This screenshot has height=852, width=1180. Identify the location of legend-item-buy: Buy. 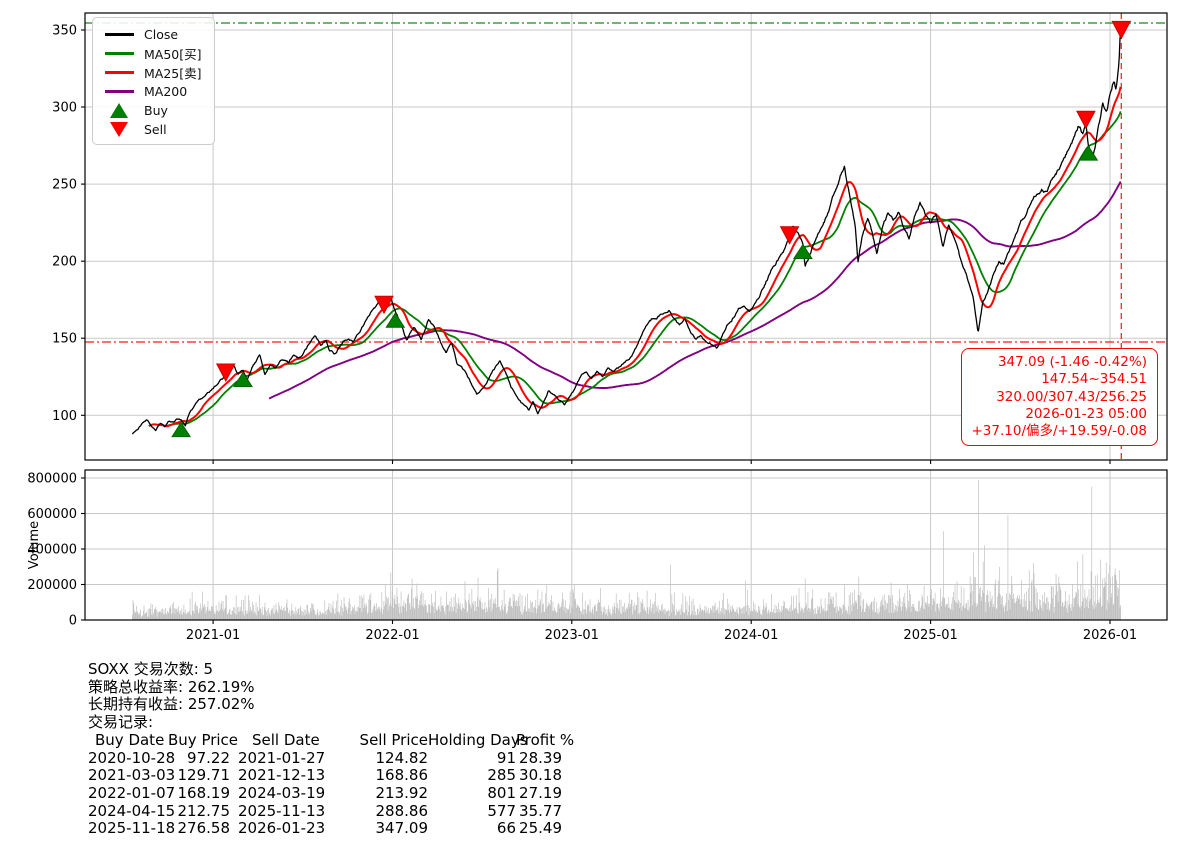
(152, 110).